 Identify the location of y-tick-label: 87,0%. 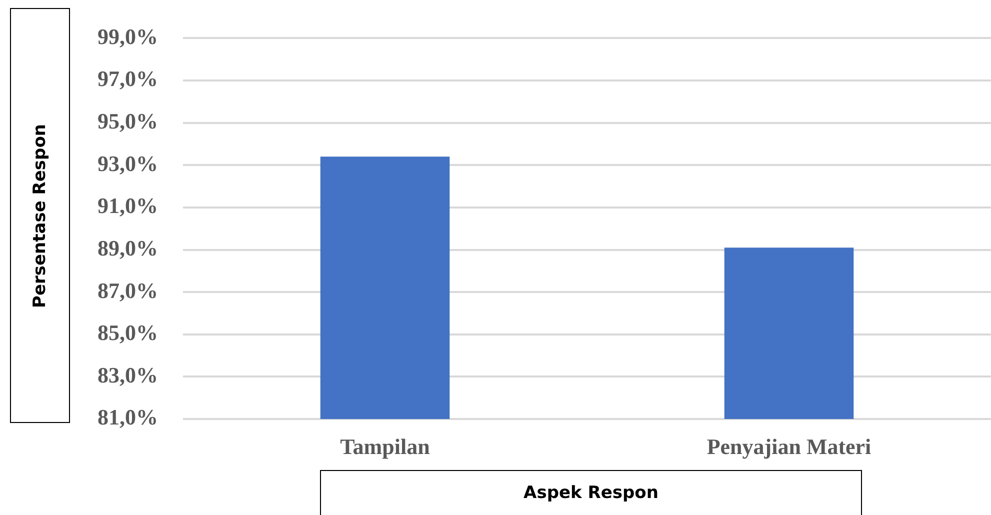
(128, 290).